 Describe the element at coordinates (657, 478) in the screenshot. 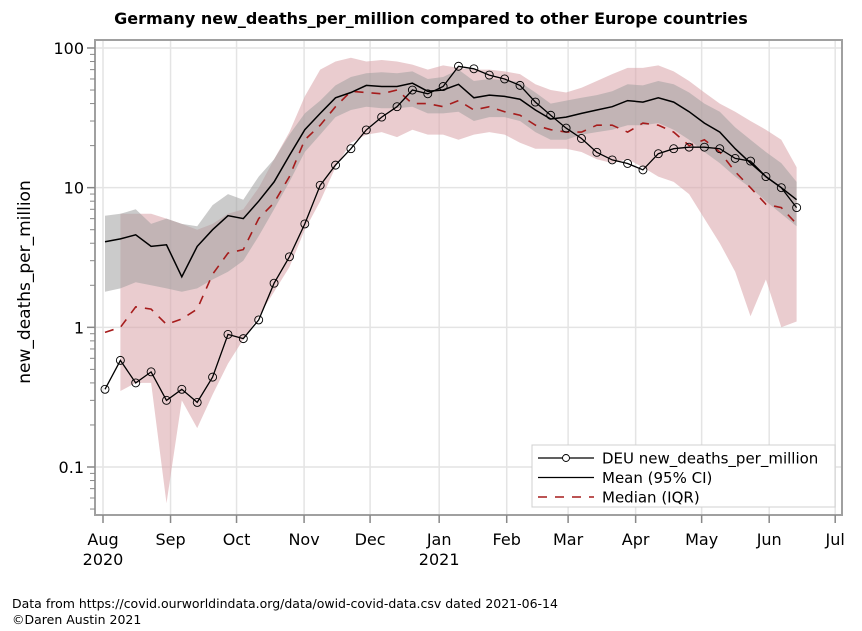

I see `legend-label: Mean (95% CI)` at that location.